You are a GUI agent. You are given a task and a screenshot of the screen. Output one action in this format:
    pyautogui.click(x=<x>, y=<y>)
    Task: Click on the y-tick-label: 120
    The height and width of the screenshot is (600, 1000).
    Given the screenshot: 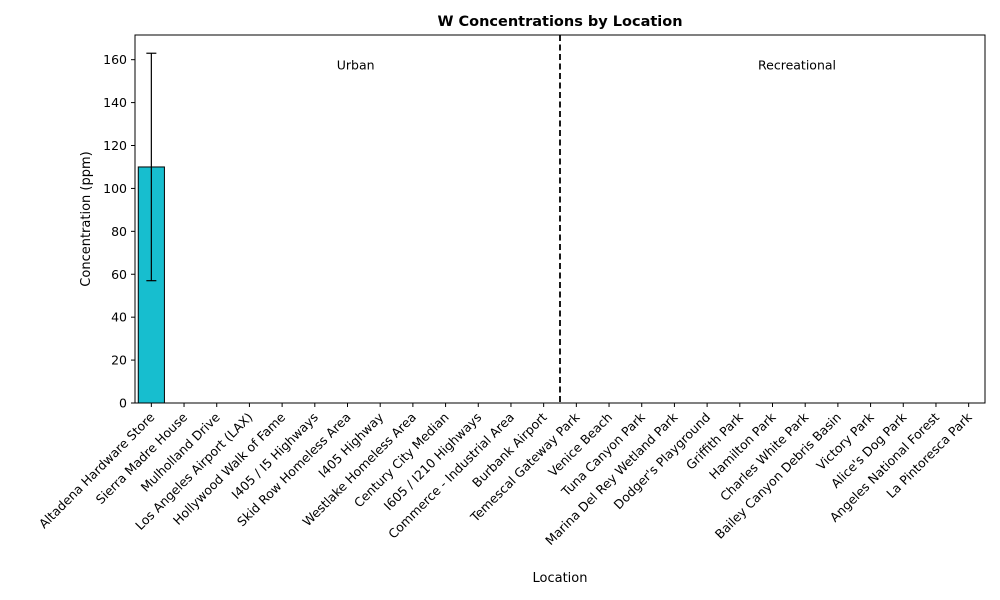 What is the action you would take?
    pyautogui.click(x=115, y=145)
    